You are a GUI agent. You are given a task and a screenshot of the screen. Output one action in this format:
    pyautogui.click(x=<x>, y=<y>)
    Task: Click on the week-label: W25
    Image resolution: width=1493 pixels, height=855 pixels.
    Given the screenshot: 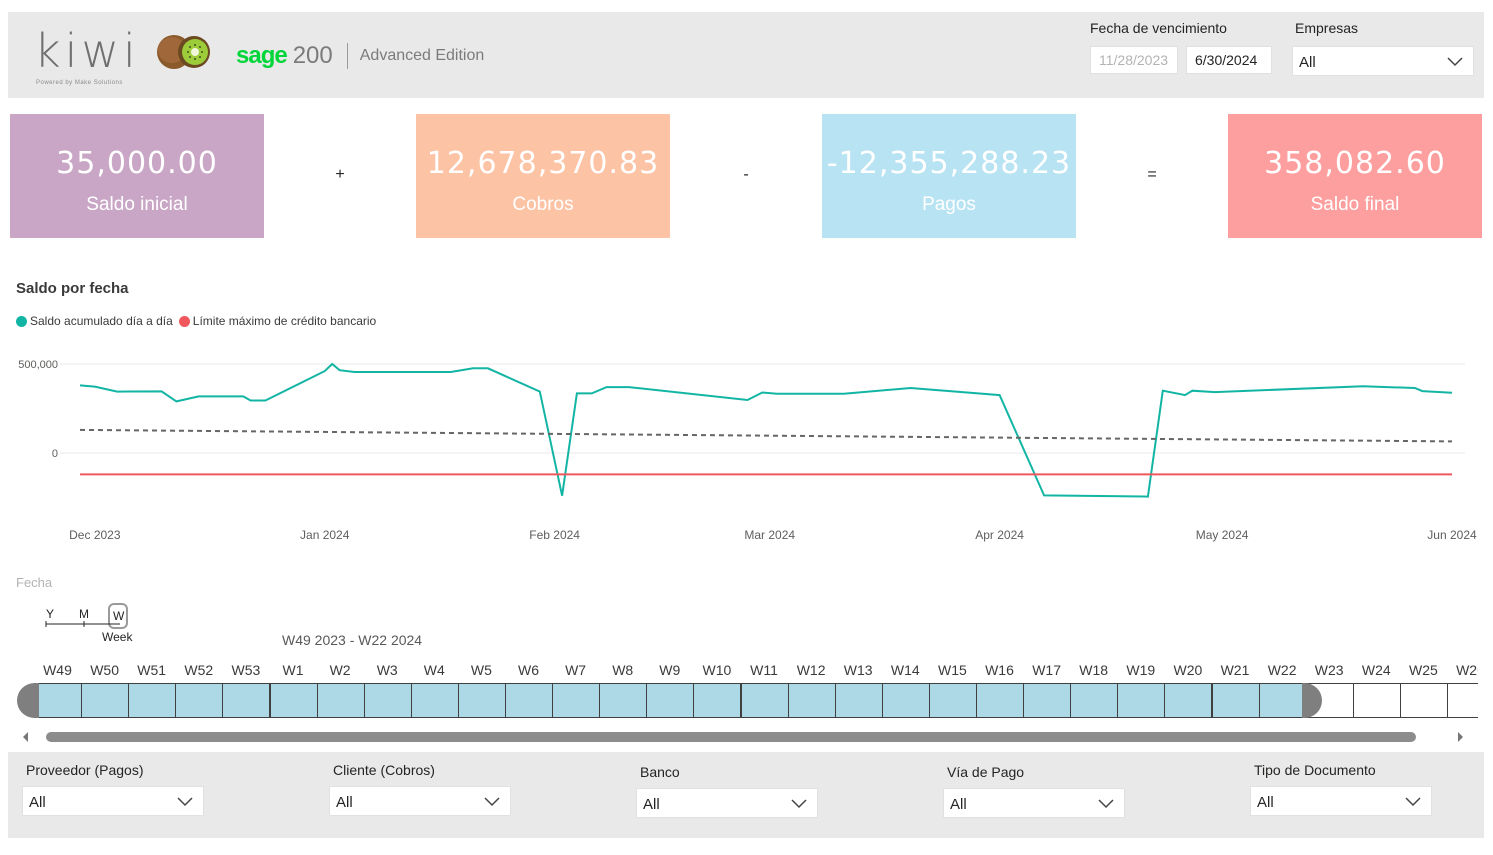 What is the action you would take?
    pyautogui.click(x=1423, y=670)
    